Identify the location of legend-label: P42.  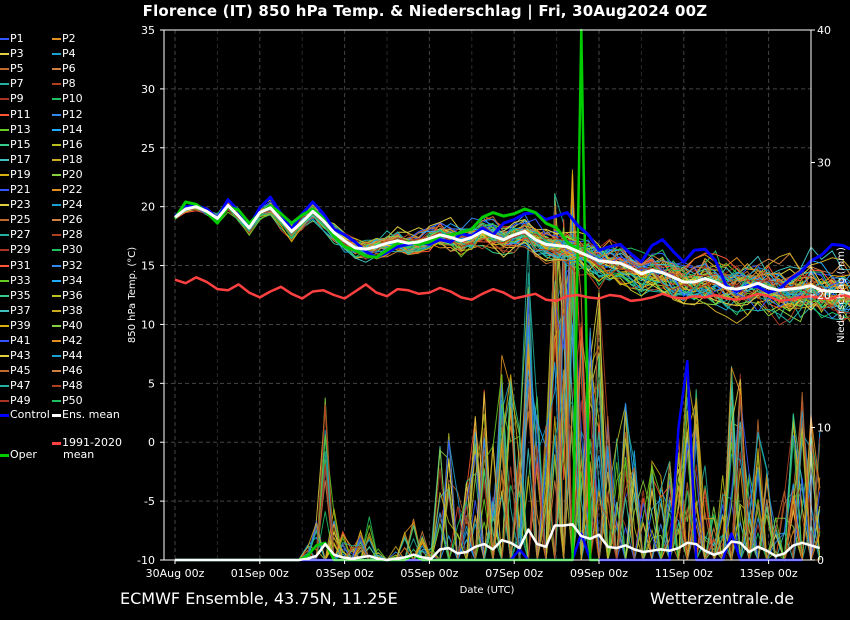
(72, 340).